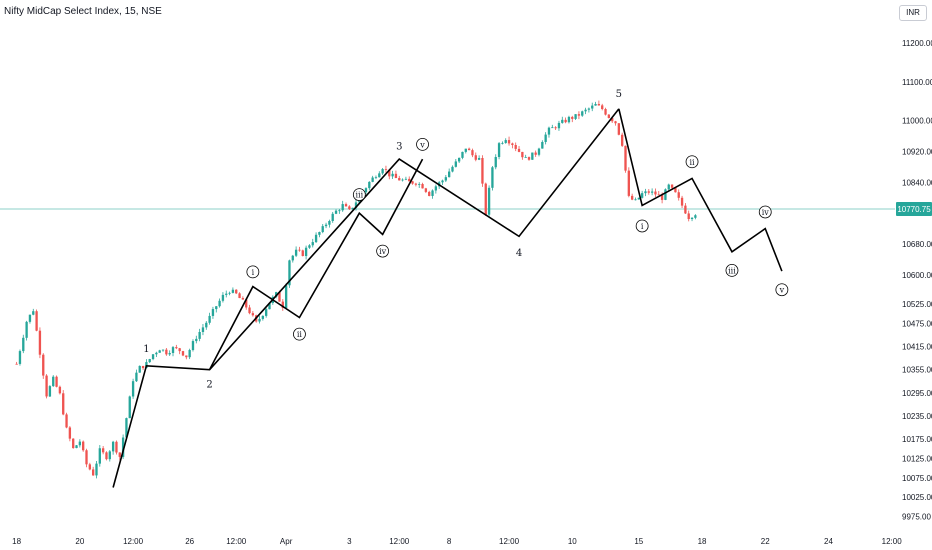 The height and width of the screenshot is (550, 932). Describe the element at coordinates (692, 162) in the screenshot. I see `wave-label-correction: ii` at that location.